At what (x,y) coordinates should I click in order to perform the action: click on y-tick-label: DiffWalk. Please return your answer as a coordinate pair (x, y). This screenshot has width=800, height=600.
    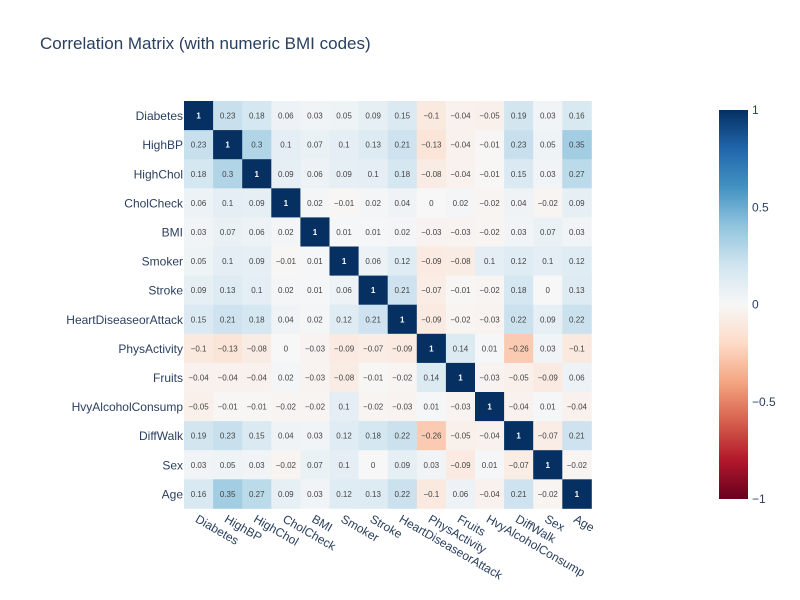
    Looking at the image, I should click on (161, 436).